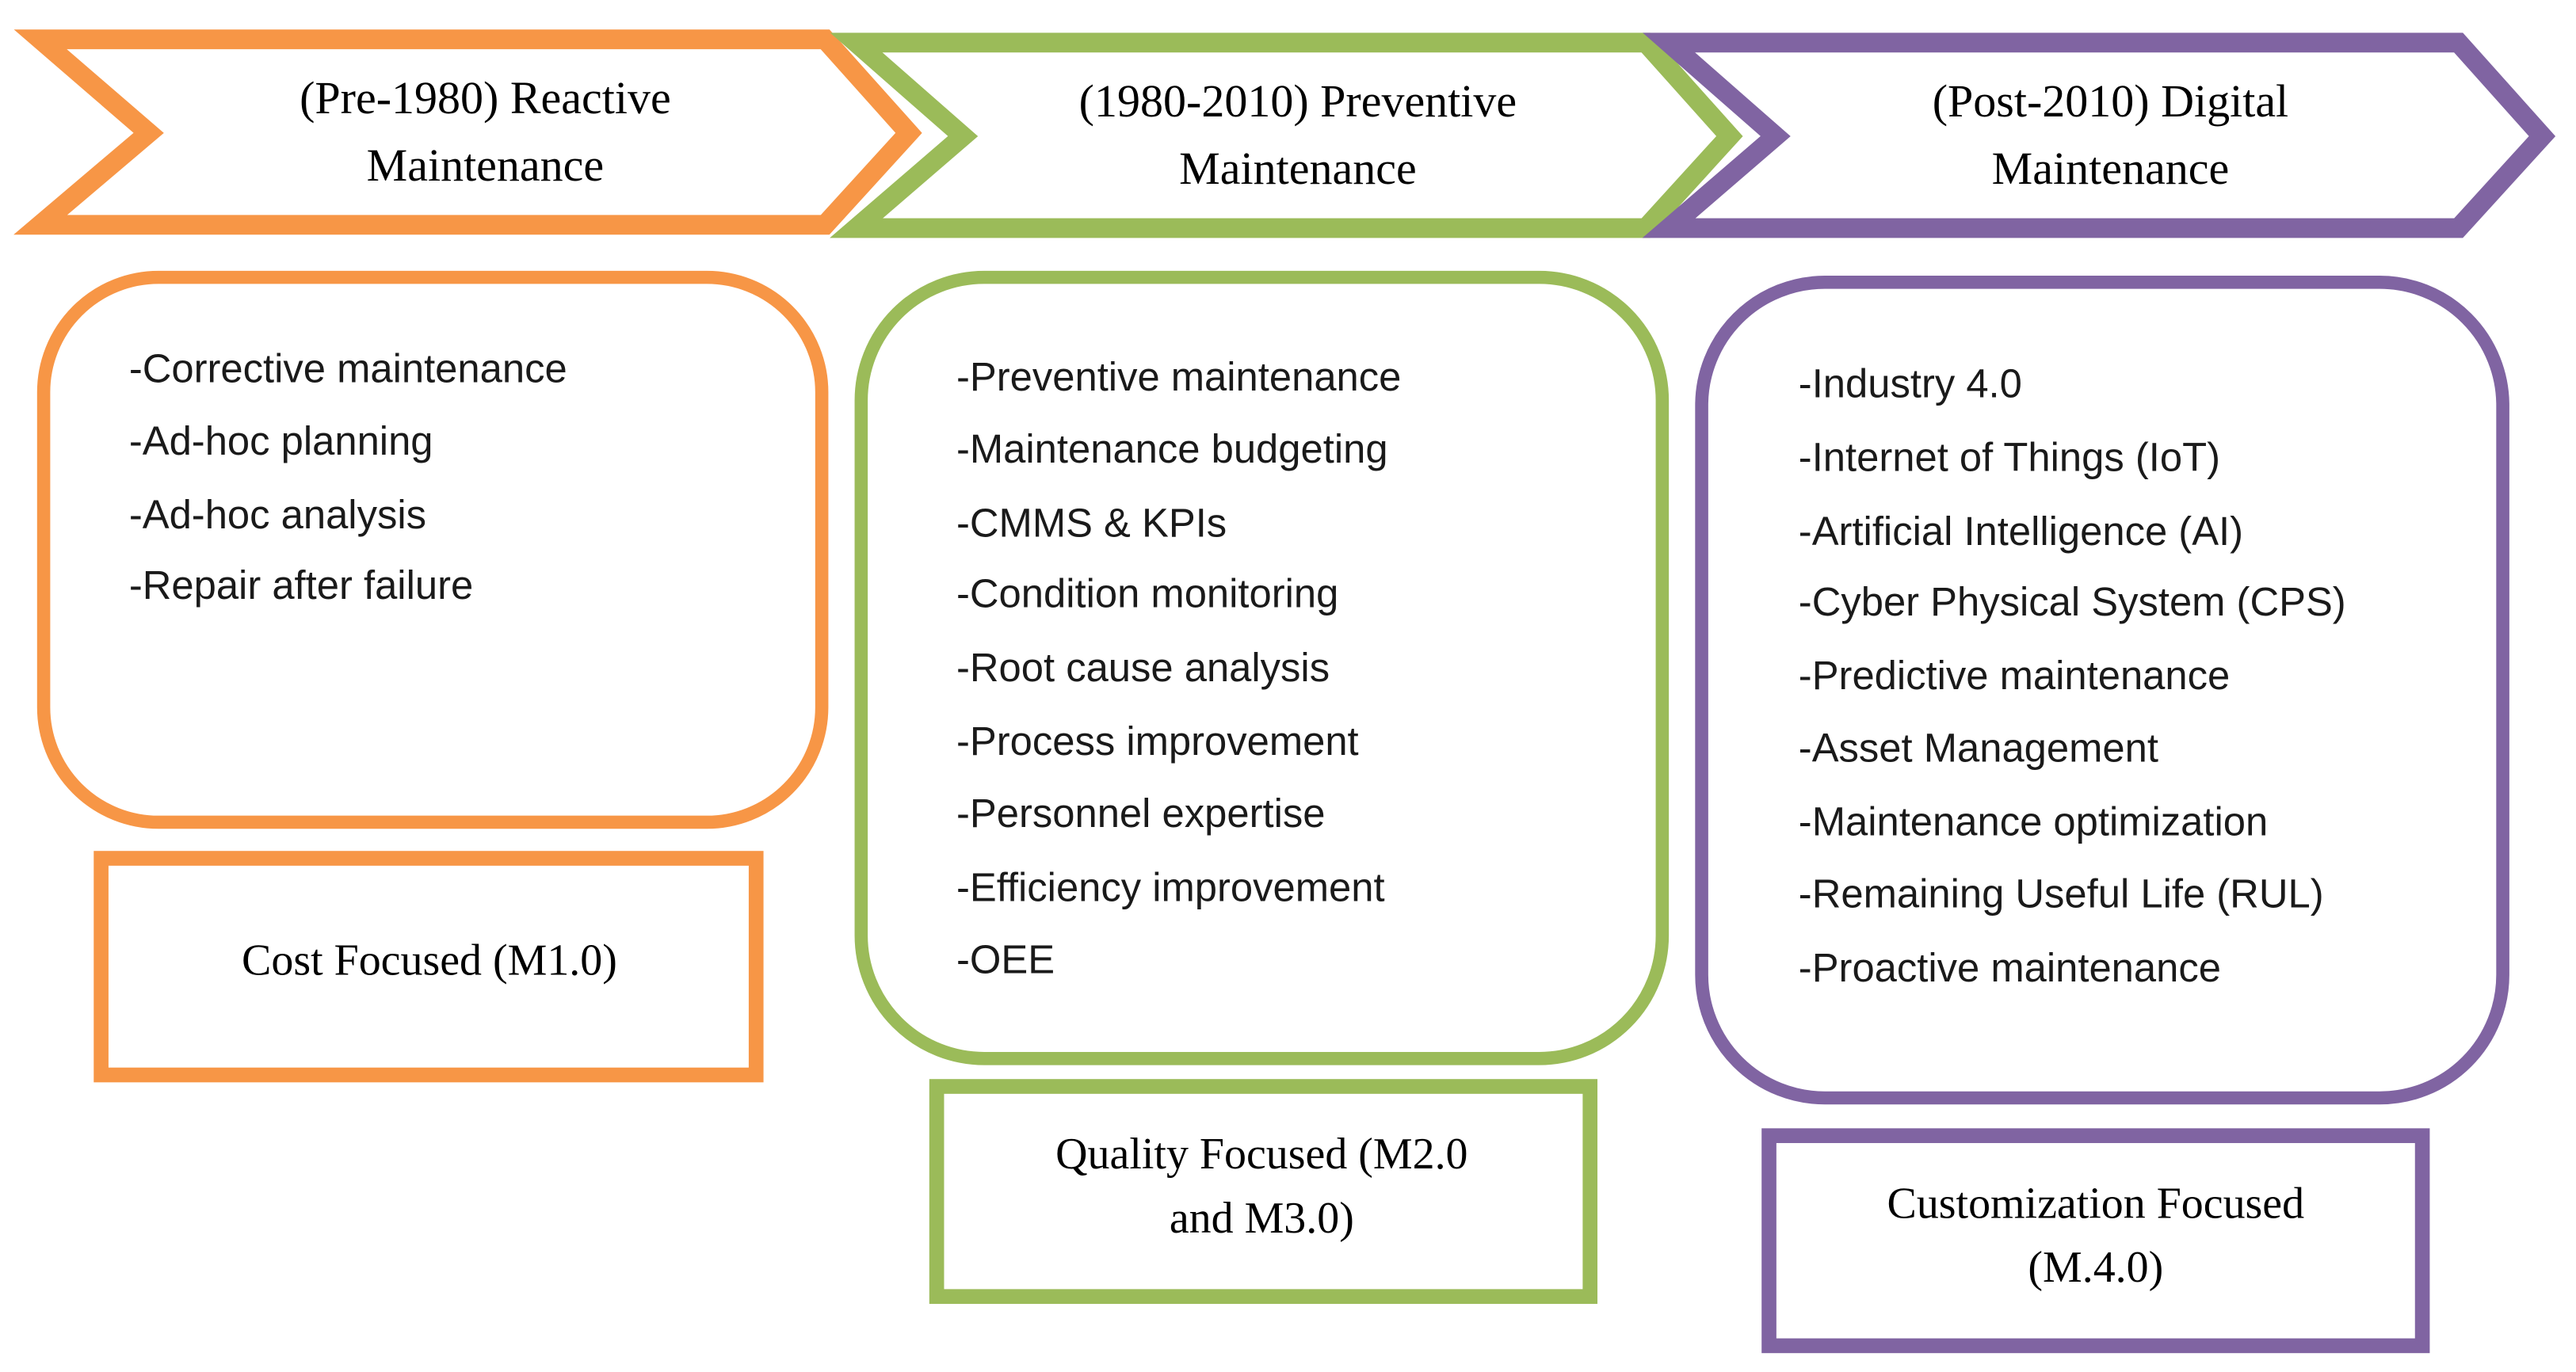 The image size is (2576, 1372). Describe the element at coordinates (2096, 1203) in the screenshot. I see `focus-label-digital: Customization Focused` at that location.